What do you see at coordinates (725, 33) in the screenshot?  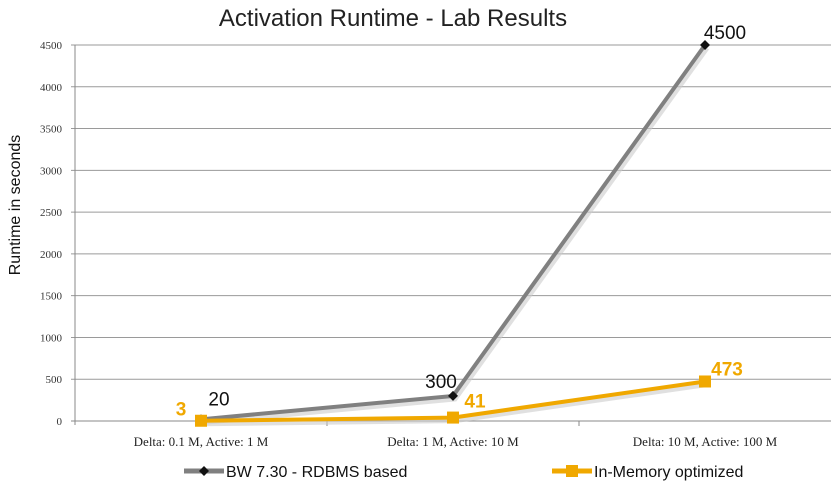 I see `data-label: 4500` at bounding box center [725, 33].